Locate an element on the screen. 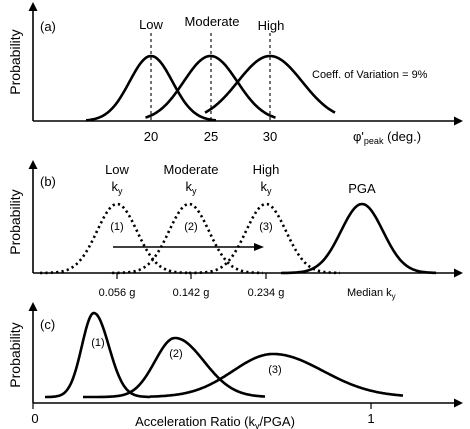 This screenshot has height=429, width=470. panel-b-ky-sub-3: y is located at coordinates (269, 191).